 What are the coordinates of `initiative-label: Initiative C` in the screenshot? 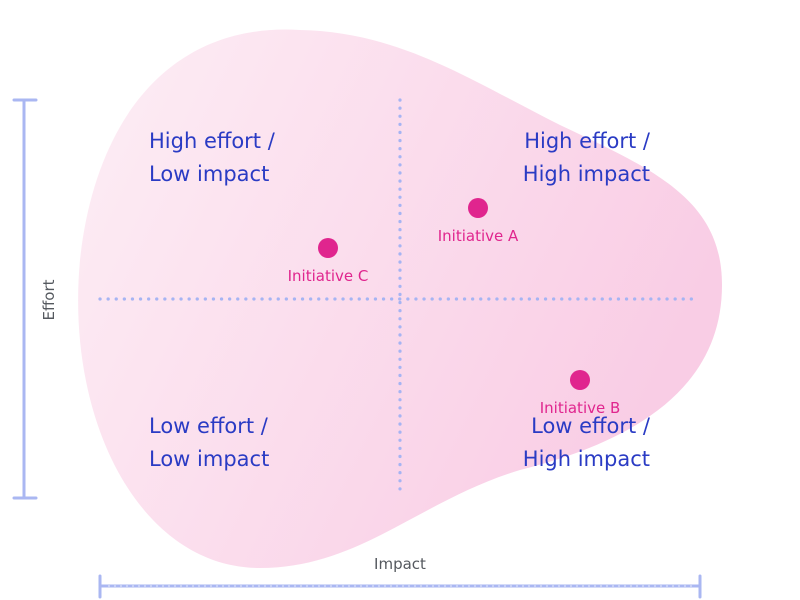 It's located at (328, 276).